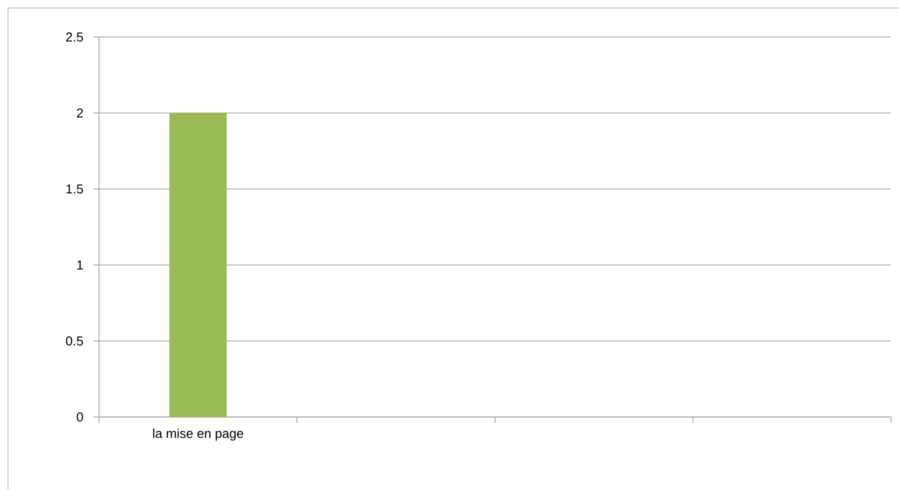 The image size is (899, 490). What do you see at coordinates (74, 37) in the screenshot?
I see `y-tick-label: 2.5` at bounding box center [74, 37].